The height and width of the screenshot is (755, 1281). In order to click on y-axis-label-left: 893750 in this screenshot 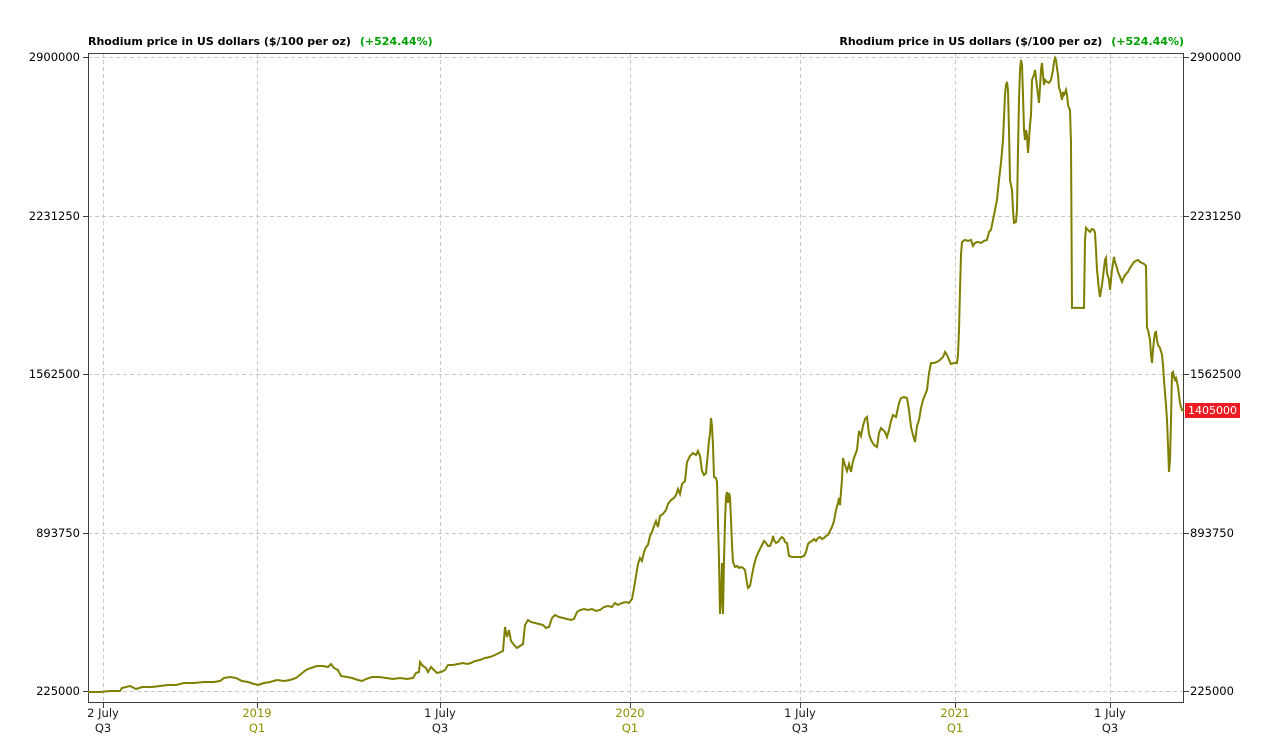, I will do `click(58, 532)`.